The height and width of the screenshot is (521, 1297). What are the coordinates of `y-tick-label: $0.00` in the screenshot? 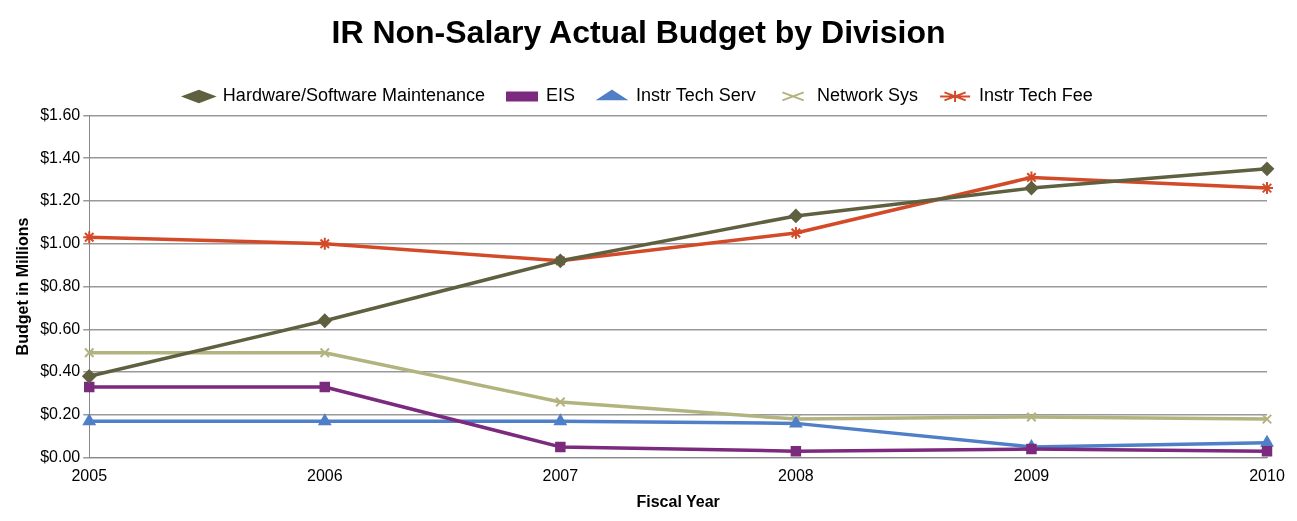 It's located at (60, 457).